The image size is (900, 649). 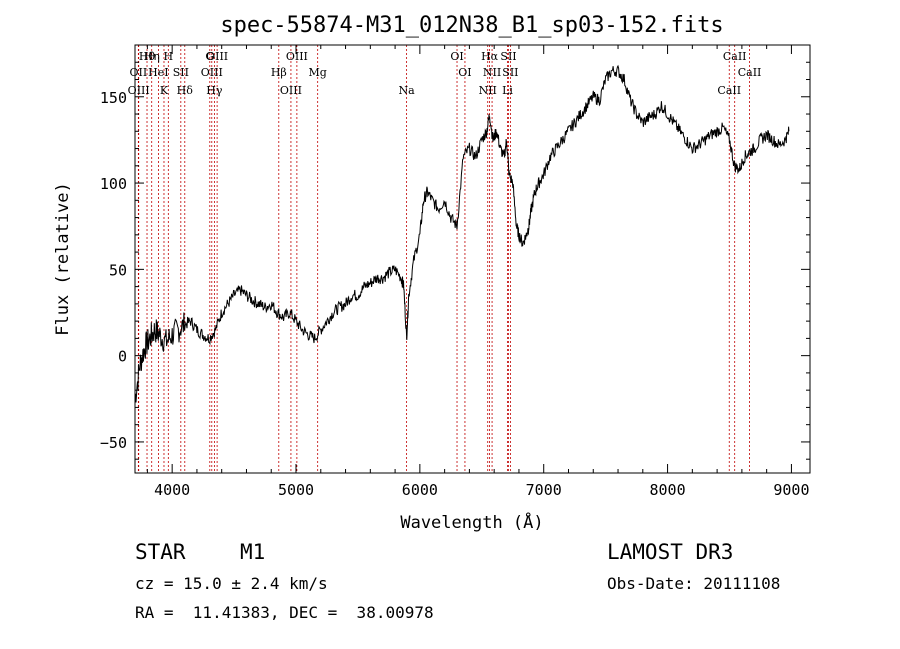 I want to click on x-axis-label: Wavelength (Å), so click(x=471, y=522).